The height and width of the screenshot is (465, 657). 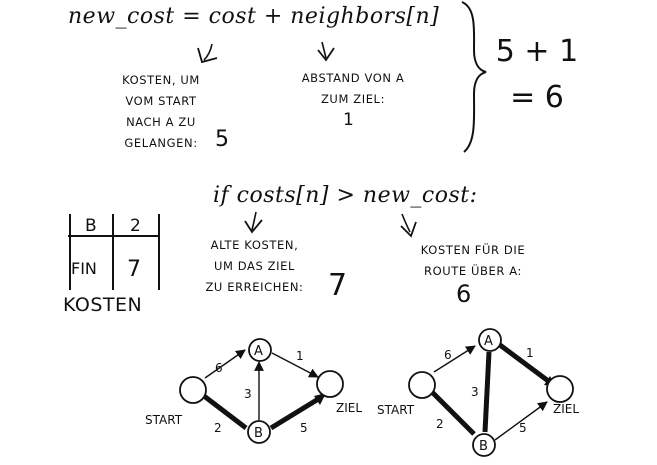 I want to click on new-cost-note: KOSTEN FÜR DIE ROUTE ÜBER A:, so click(x=473, y=260).